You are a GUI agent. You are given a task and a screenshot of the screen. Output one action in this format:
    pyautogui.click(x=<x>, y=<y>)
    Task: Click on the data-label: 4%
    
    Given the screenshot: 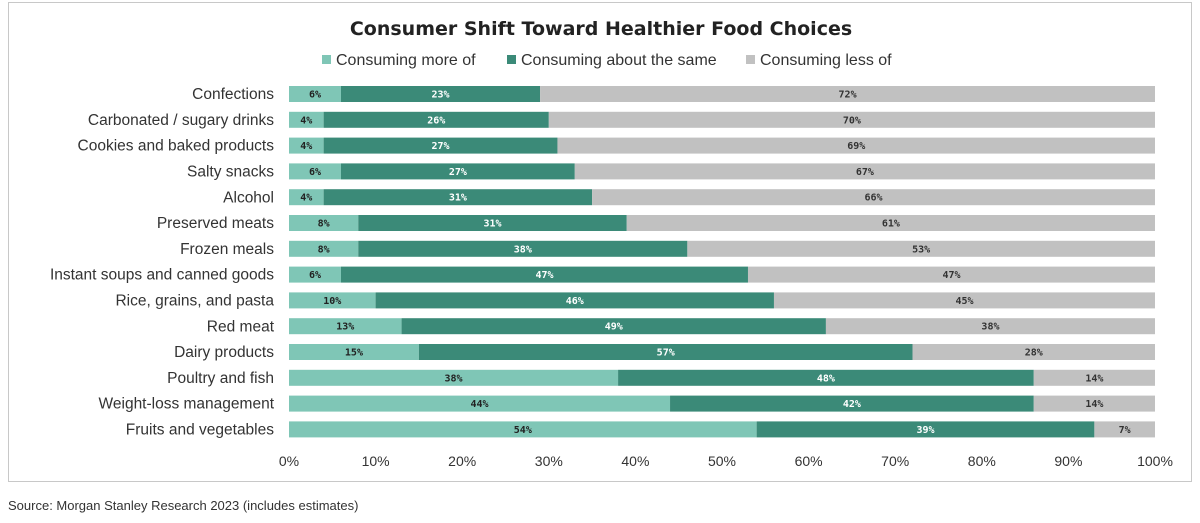 What is the action you would take?
    pyautogui.click(x=306, y=198)
    